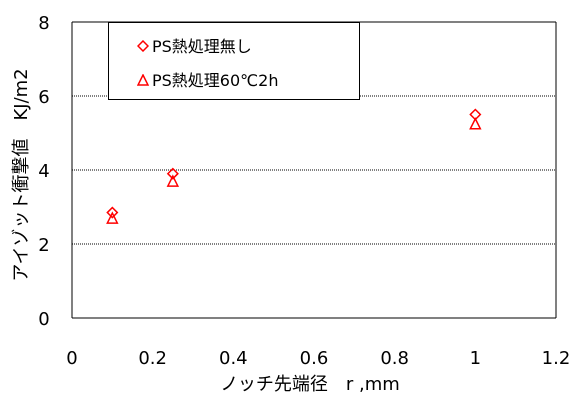  What do you see at coordinates (556, 358) in the screenshot?
I see `x-tick-label-6: 1.2` at bounding box center [556, 358].